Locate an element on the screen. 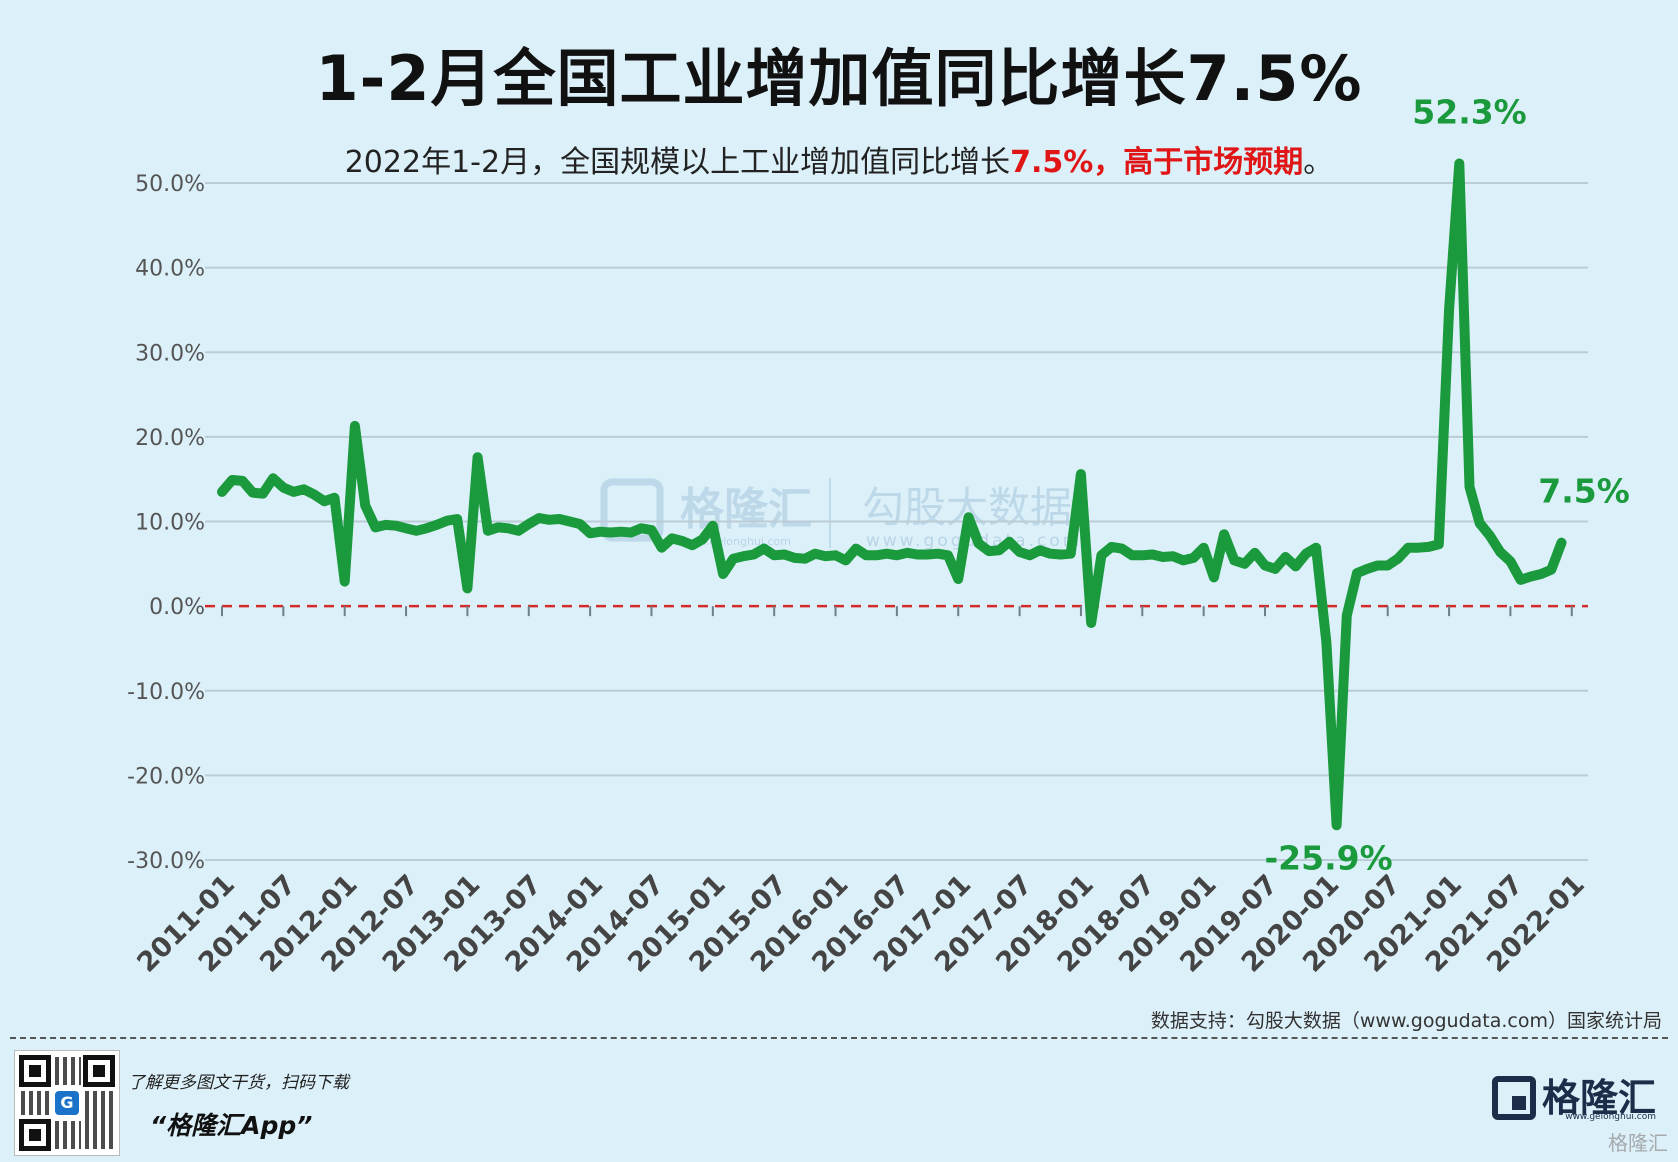  y-tick-label: -30.0% is located at coordinates (166, 861).